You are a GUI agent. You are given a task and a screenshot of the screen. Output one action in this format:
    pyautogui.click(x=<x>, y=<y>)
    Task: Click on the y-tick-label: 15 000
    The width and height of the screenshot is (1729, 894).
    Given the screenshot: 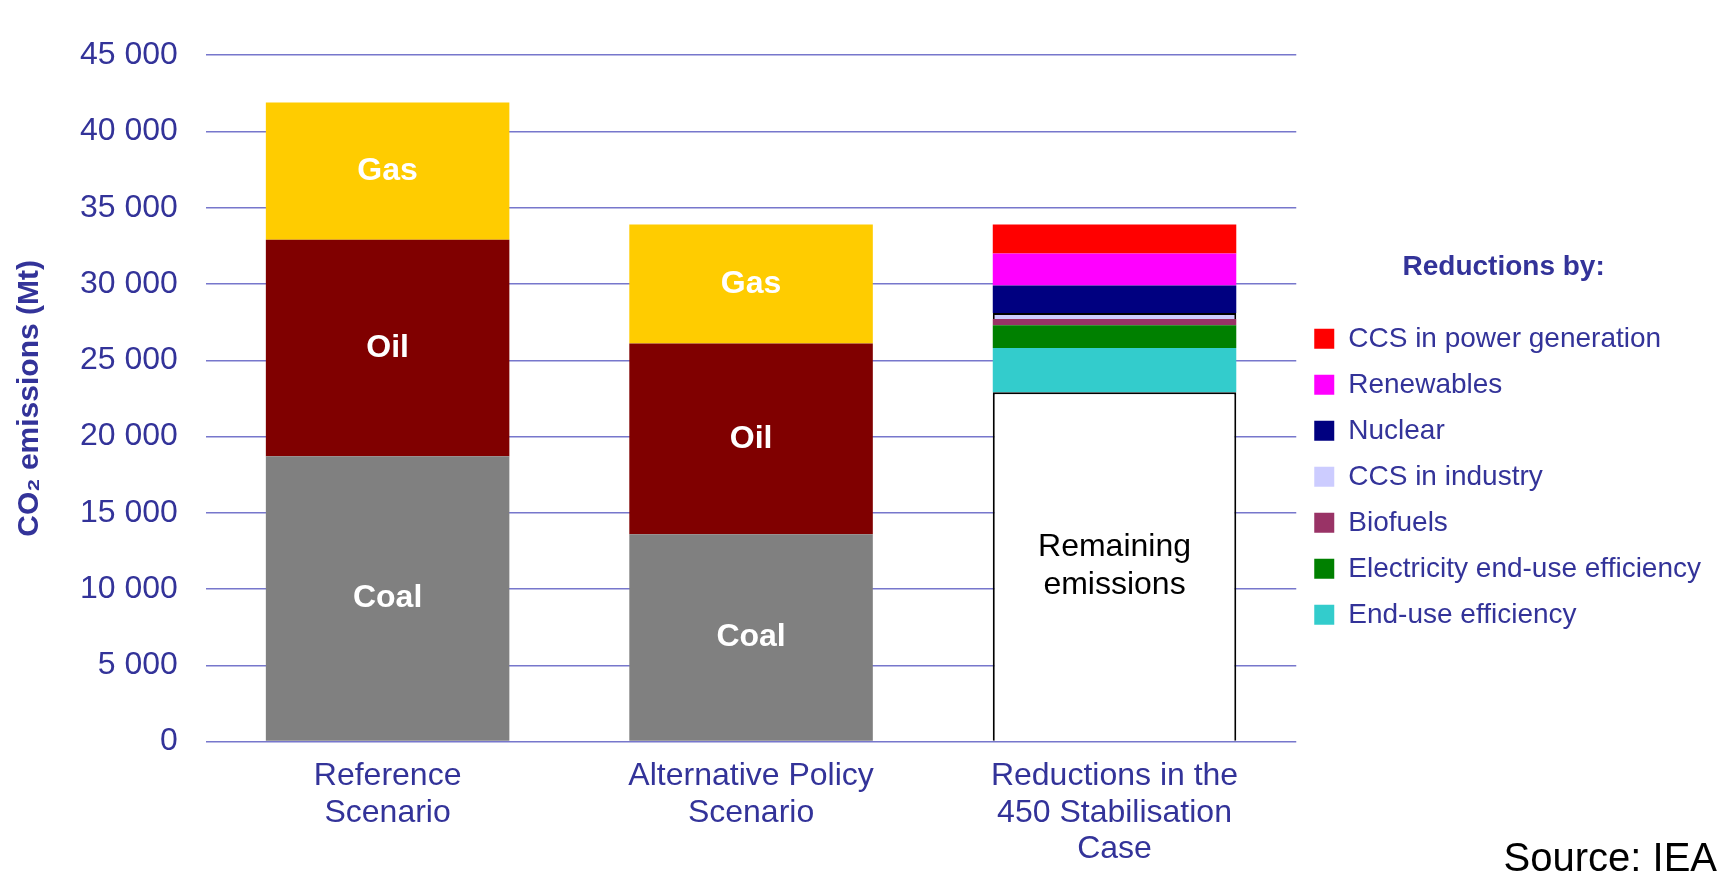 What is the action you would take?
    pyautogui.click(x=129, y=510)
    